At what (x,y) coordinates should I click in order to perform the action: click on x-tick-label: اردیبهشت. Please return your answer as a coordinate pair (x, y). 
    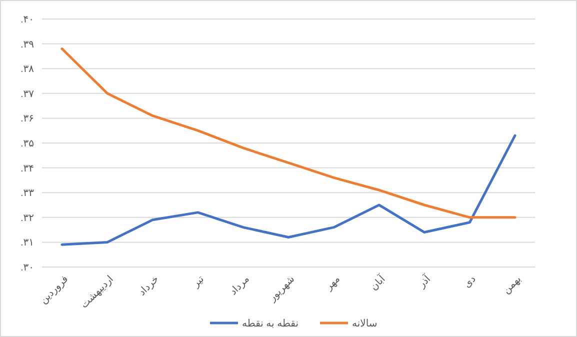
    Looking at the image, I should click on (97, 292).